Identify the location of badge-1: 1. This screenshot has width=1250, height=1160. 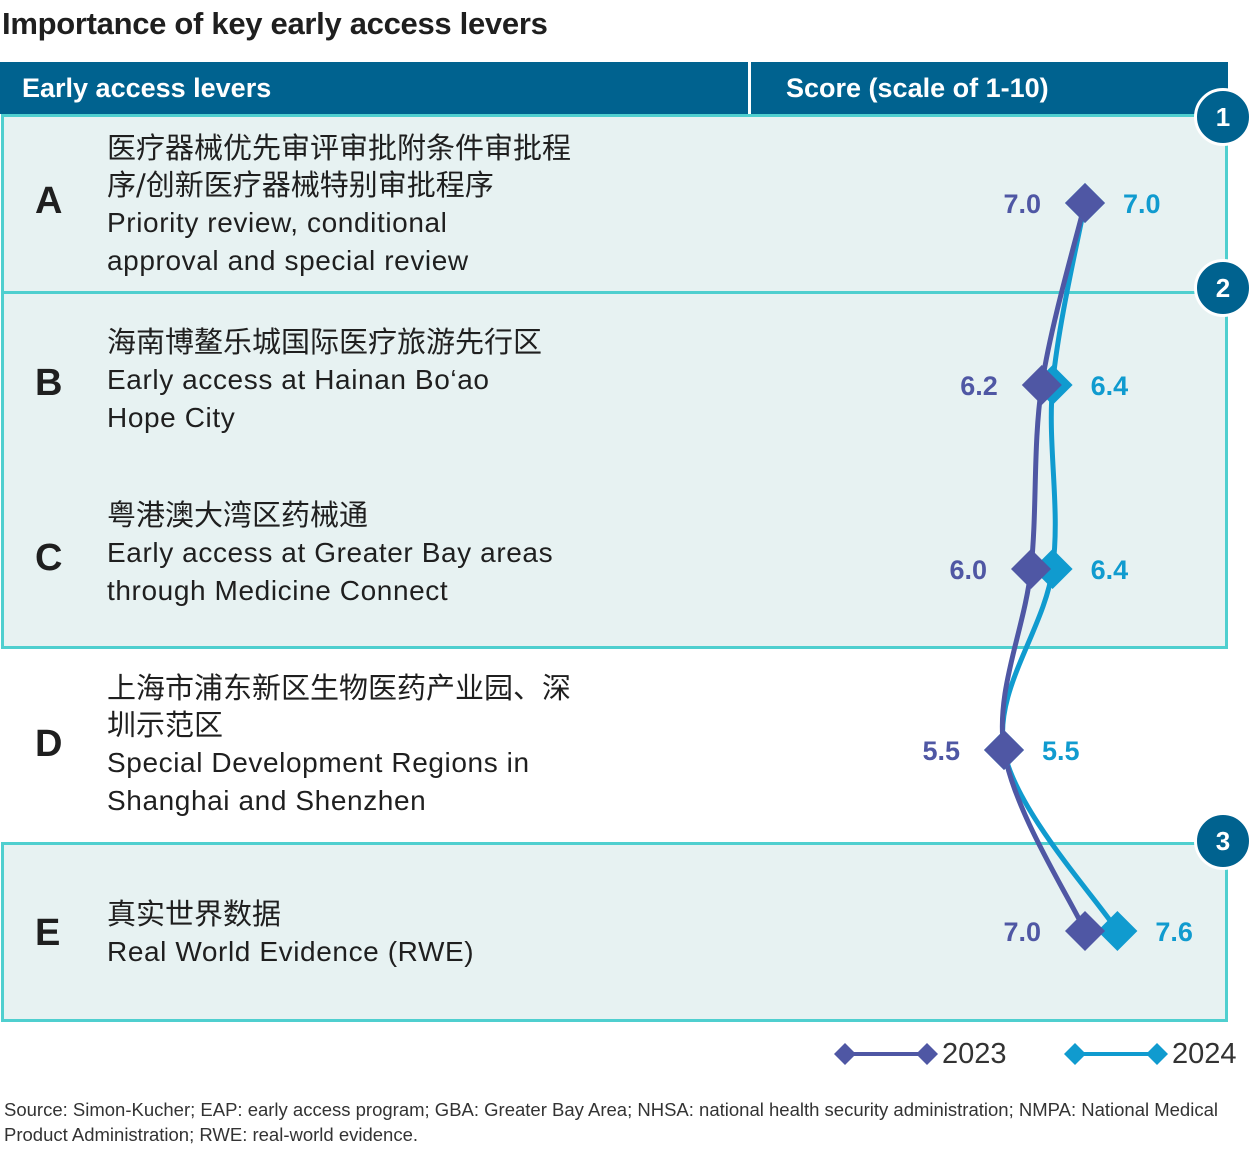
(1222, 117).